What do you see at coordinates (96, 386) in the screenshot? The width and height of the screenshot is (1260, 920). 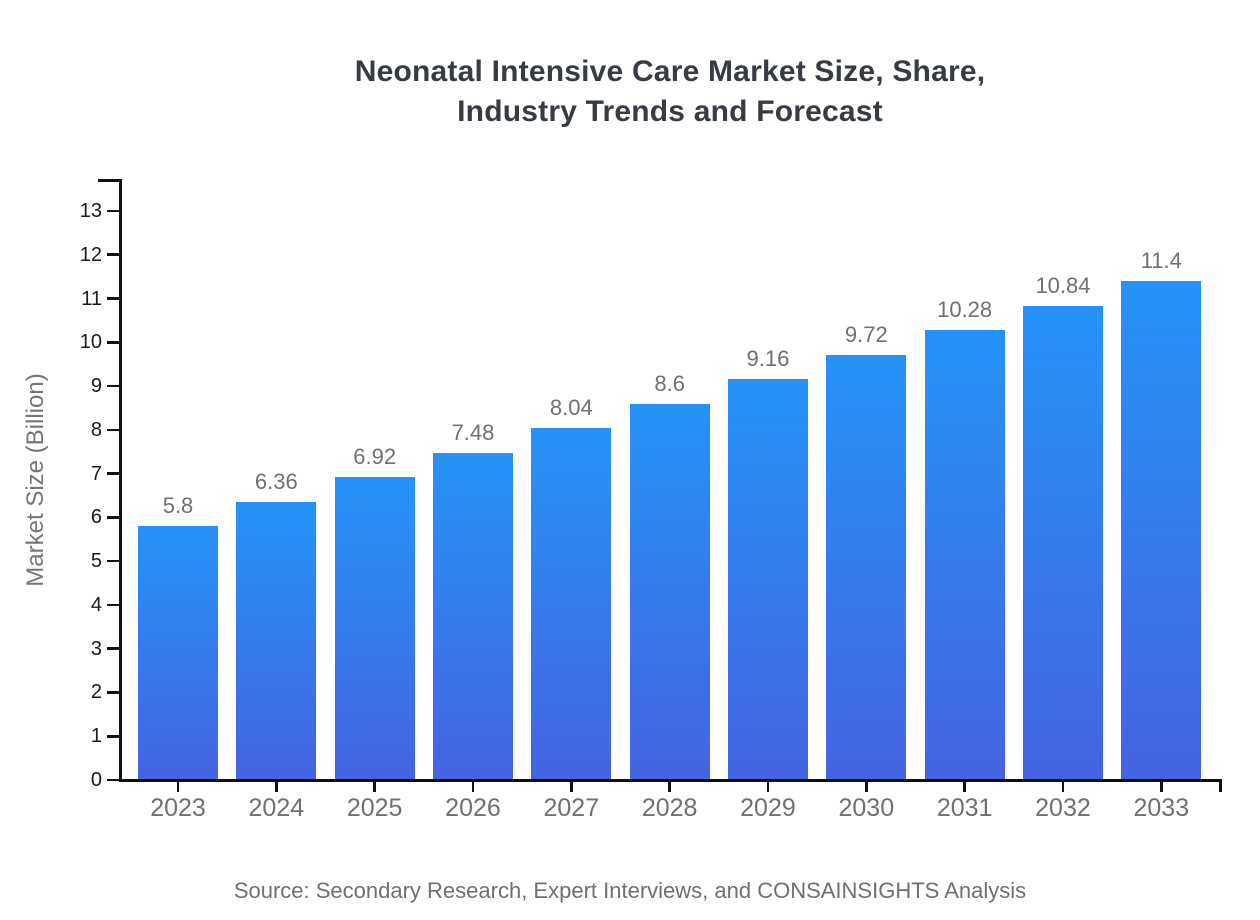 I see `y-tick-label: 9` at bounding box center [96, 386].